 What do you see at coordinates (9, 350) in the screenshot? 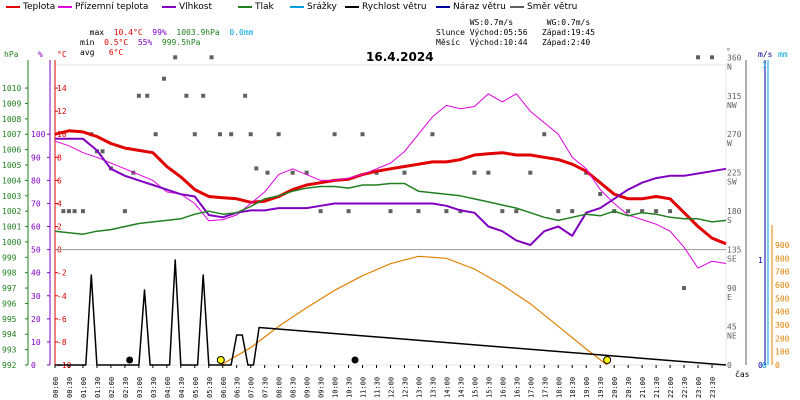
I see `hpa-tick-label: 993` at bounding box center [9, 350].